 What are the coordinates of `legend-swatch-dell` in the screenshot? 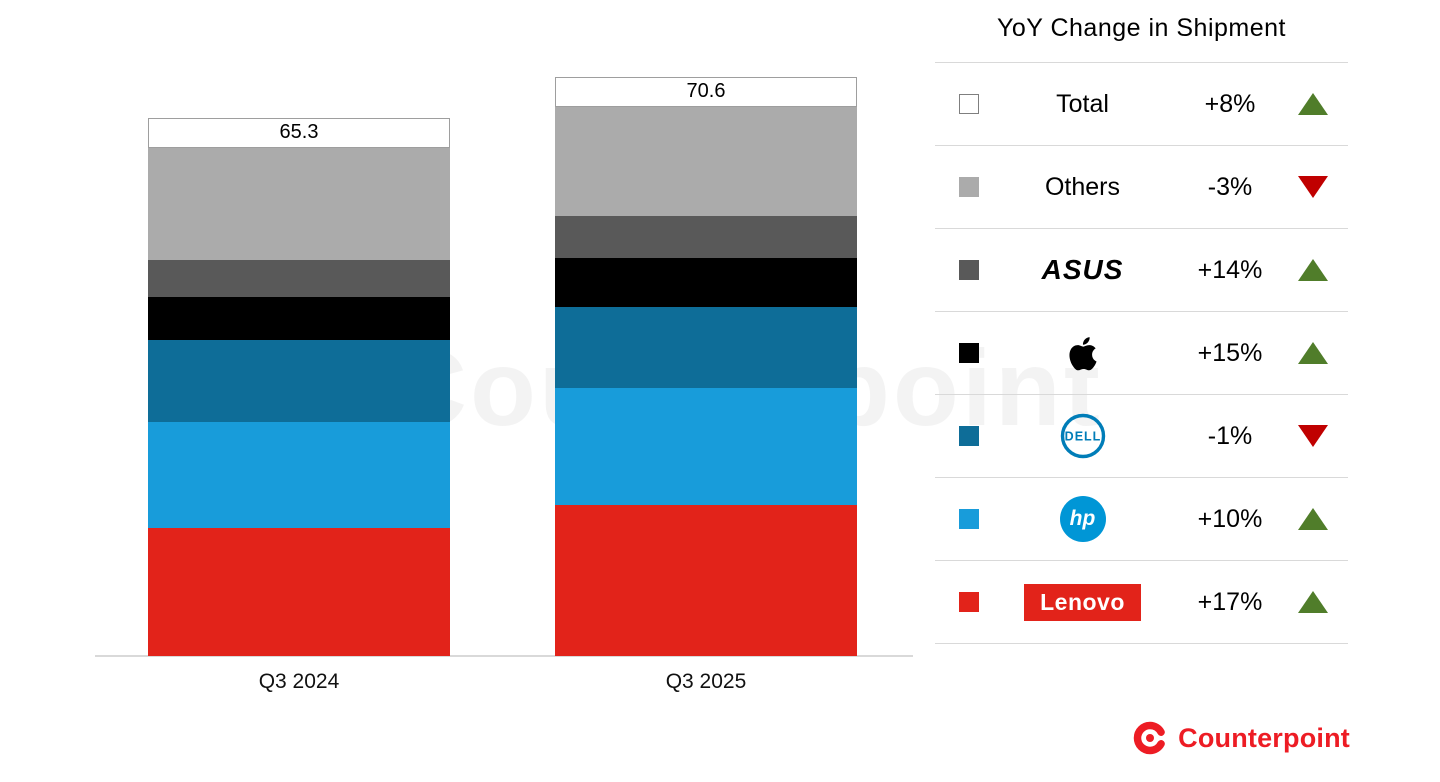 It's located at (969, 436).